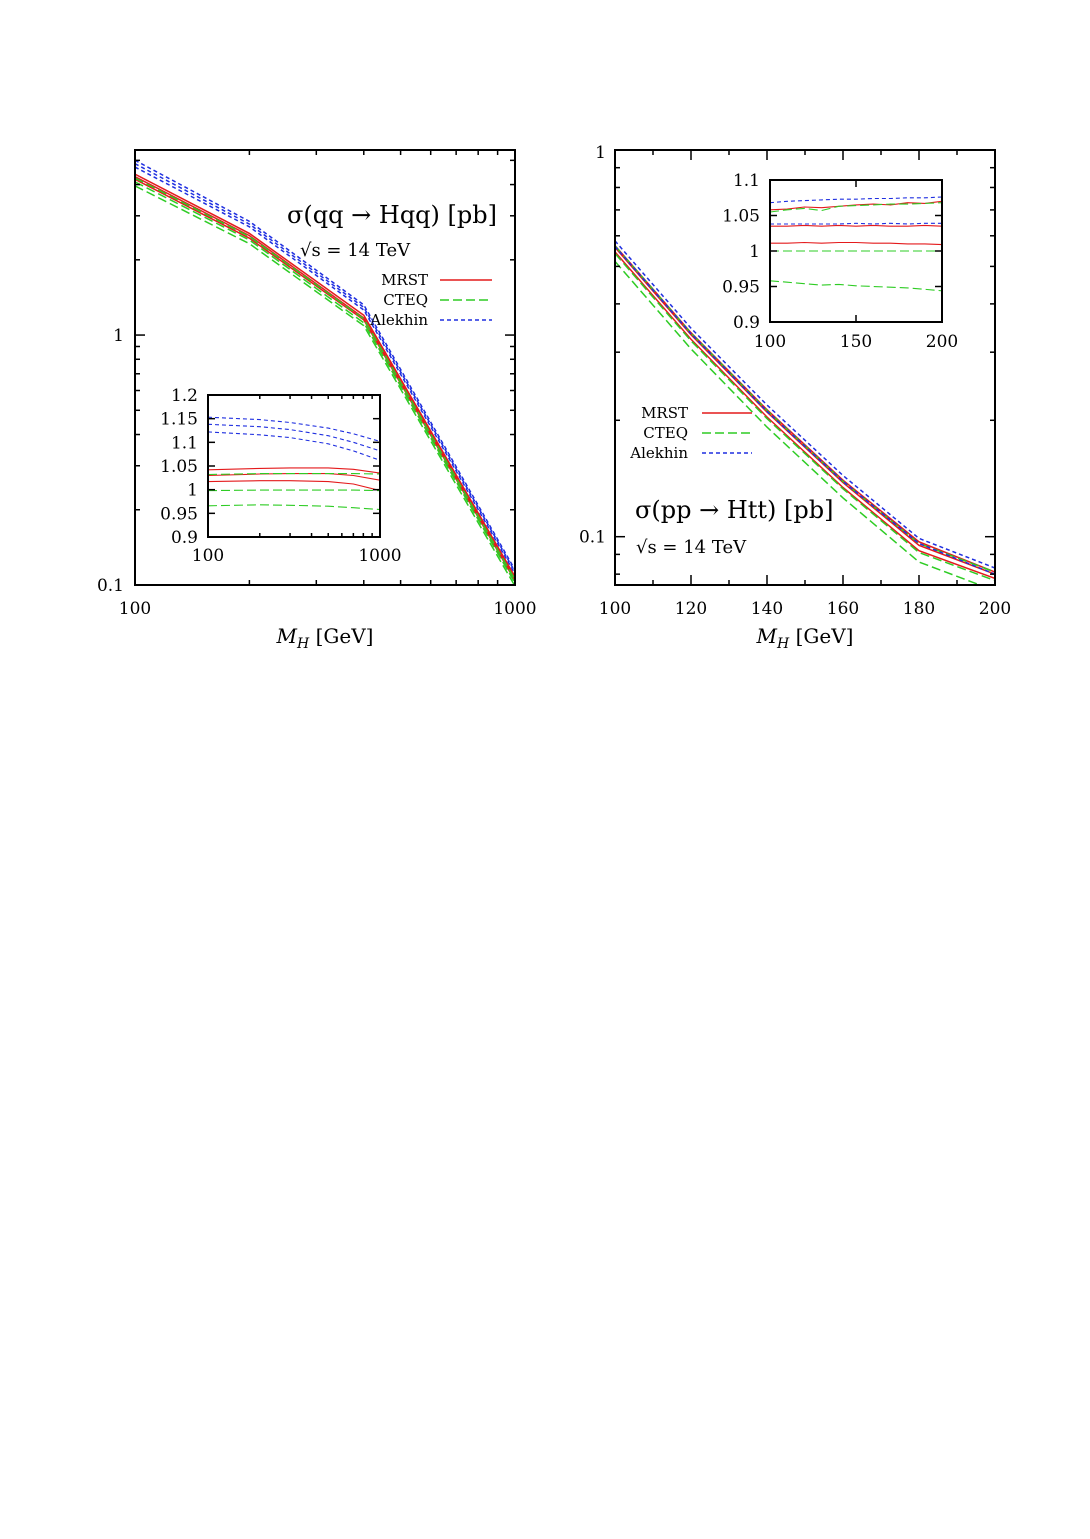  I want to click on left-ytick-label-0.1: 0.1, so click(110, 586).